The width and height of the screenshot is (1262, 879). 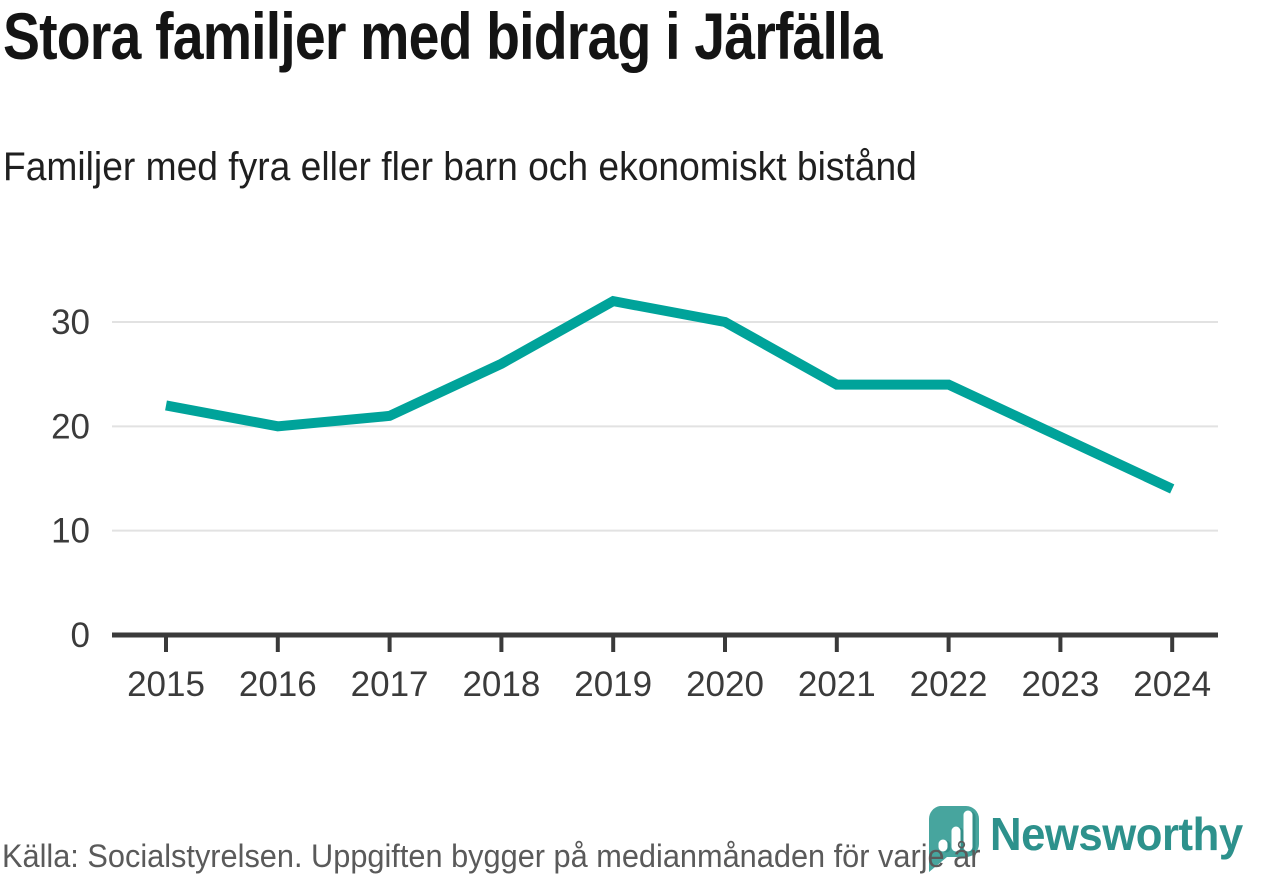 I want to click on y-axis-tick-label: 0, so click(x=80, y=635).